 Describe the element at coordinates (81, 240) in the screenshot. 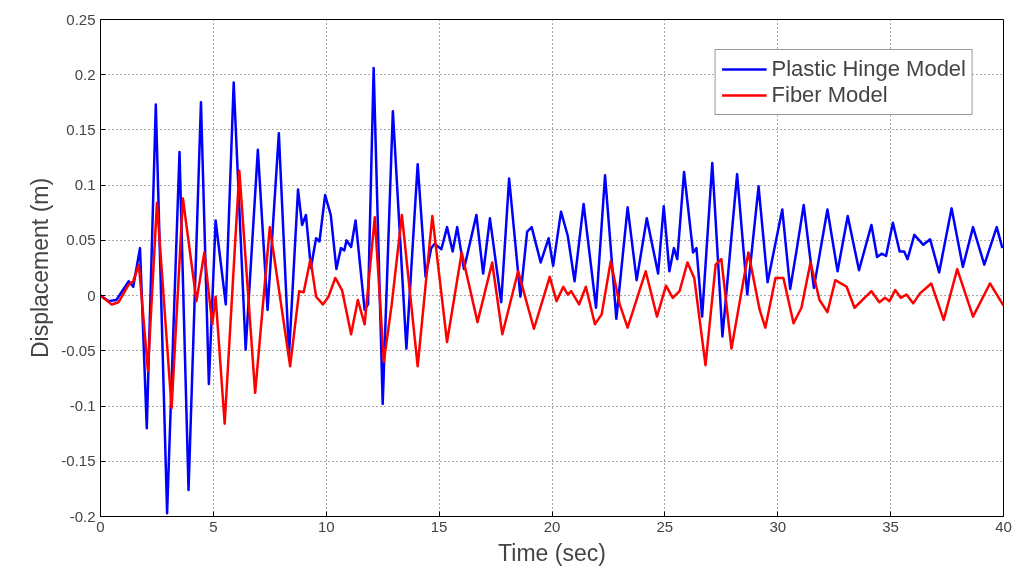

I see `y-tick-label: 0.05` at that location.